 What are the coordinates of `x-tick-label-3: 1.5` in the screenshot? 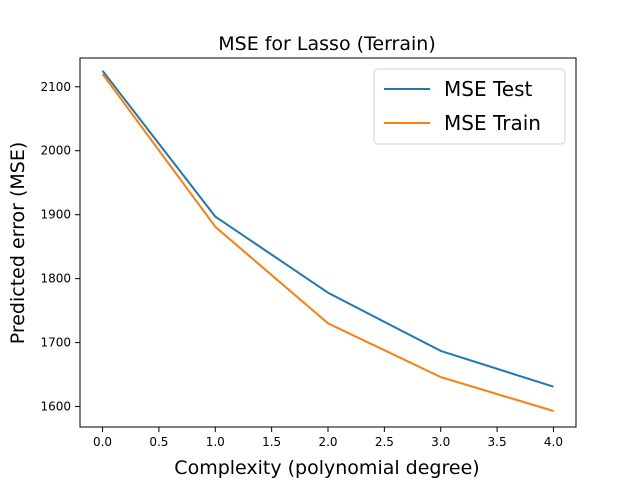 It's located at (271, 442).